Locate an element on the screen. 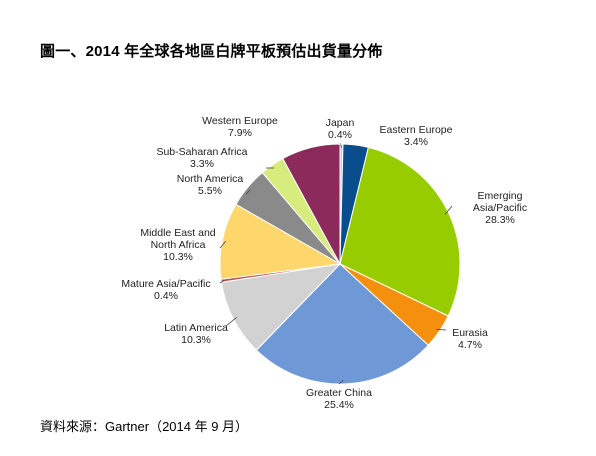 The width and height of the screenshot is (596, 456). slice-label: Middle East and North Africa 10.3% is located at coordinates (177, 245).